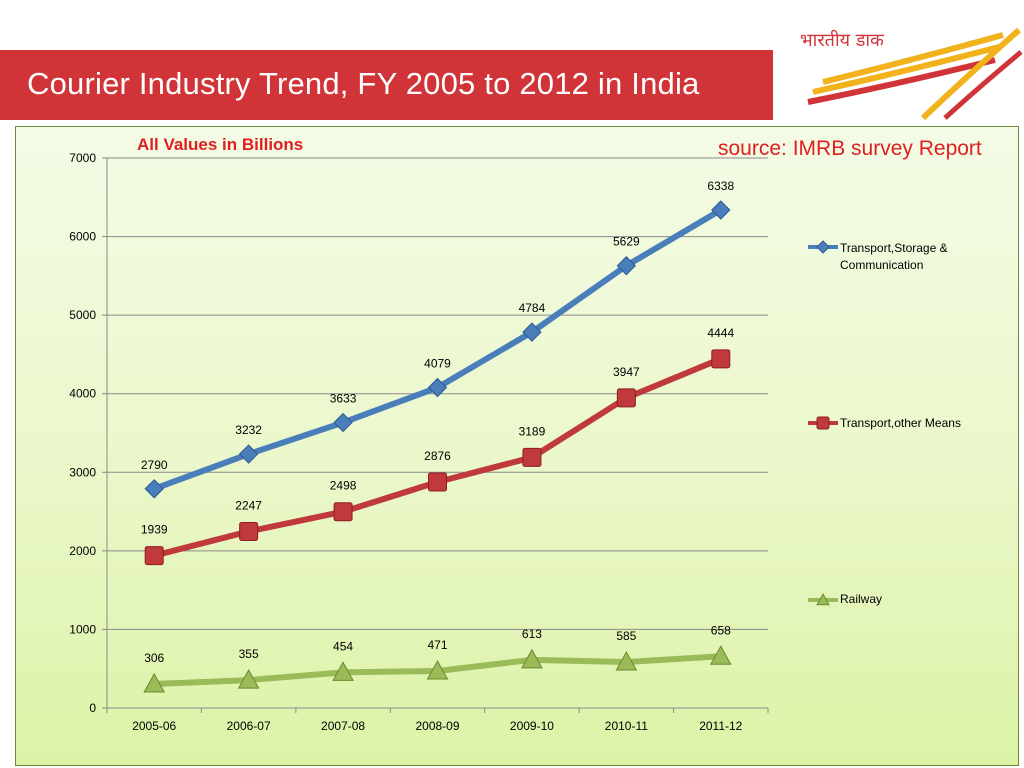  What do you see at coordinates (220, 144) in the screenshot?
I see `units-note: All Values in Billions` at bounding box center [220, 144].